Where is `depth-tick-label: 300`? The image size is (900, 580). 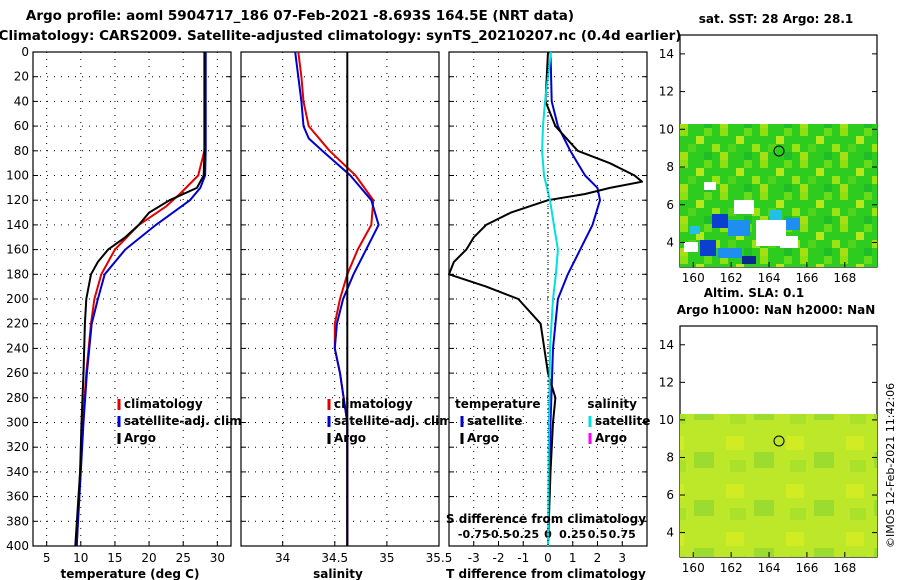
depth-tick-label: 300 is located at coordinates (17, 423).